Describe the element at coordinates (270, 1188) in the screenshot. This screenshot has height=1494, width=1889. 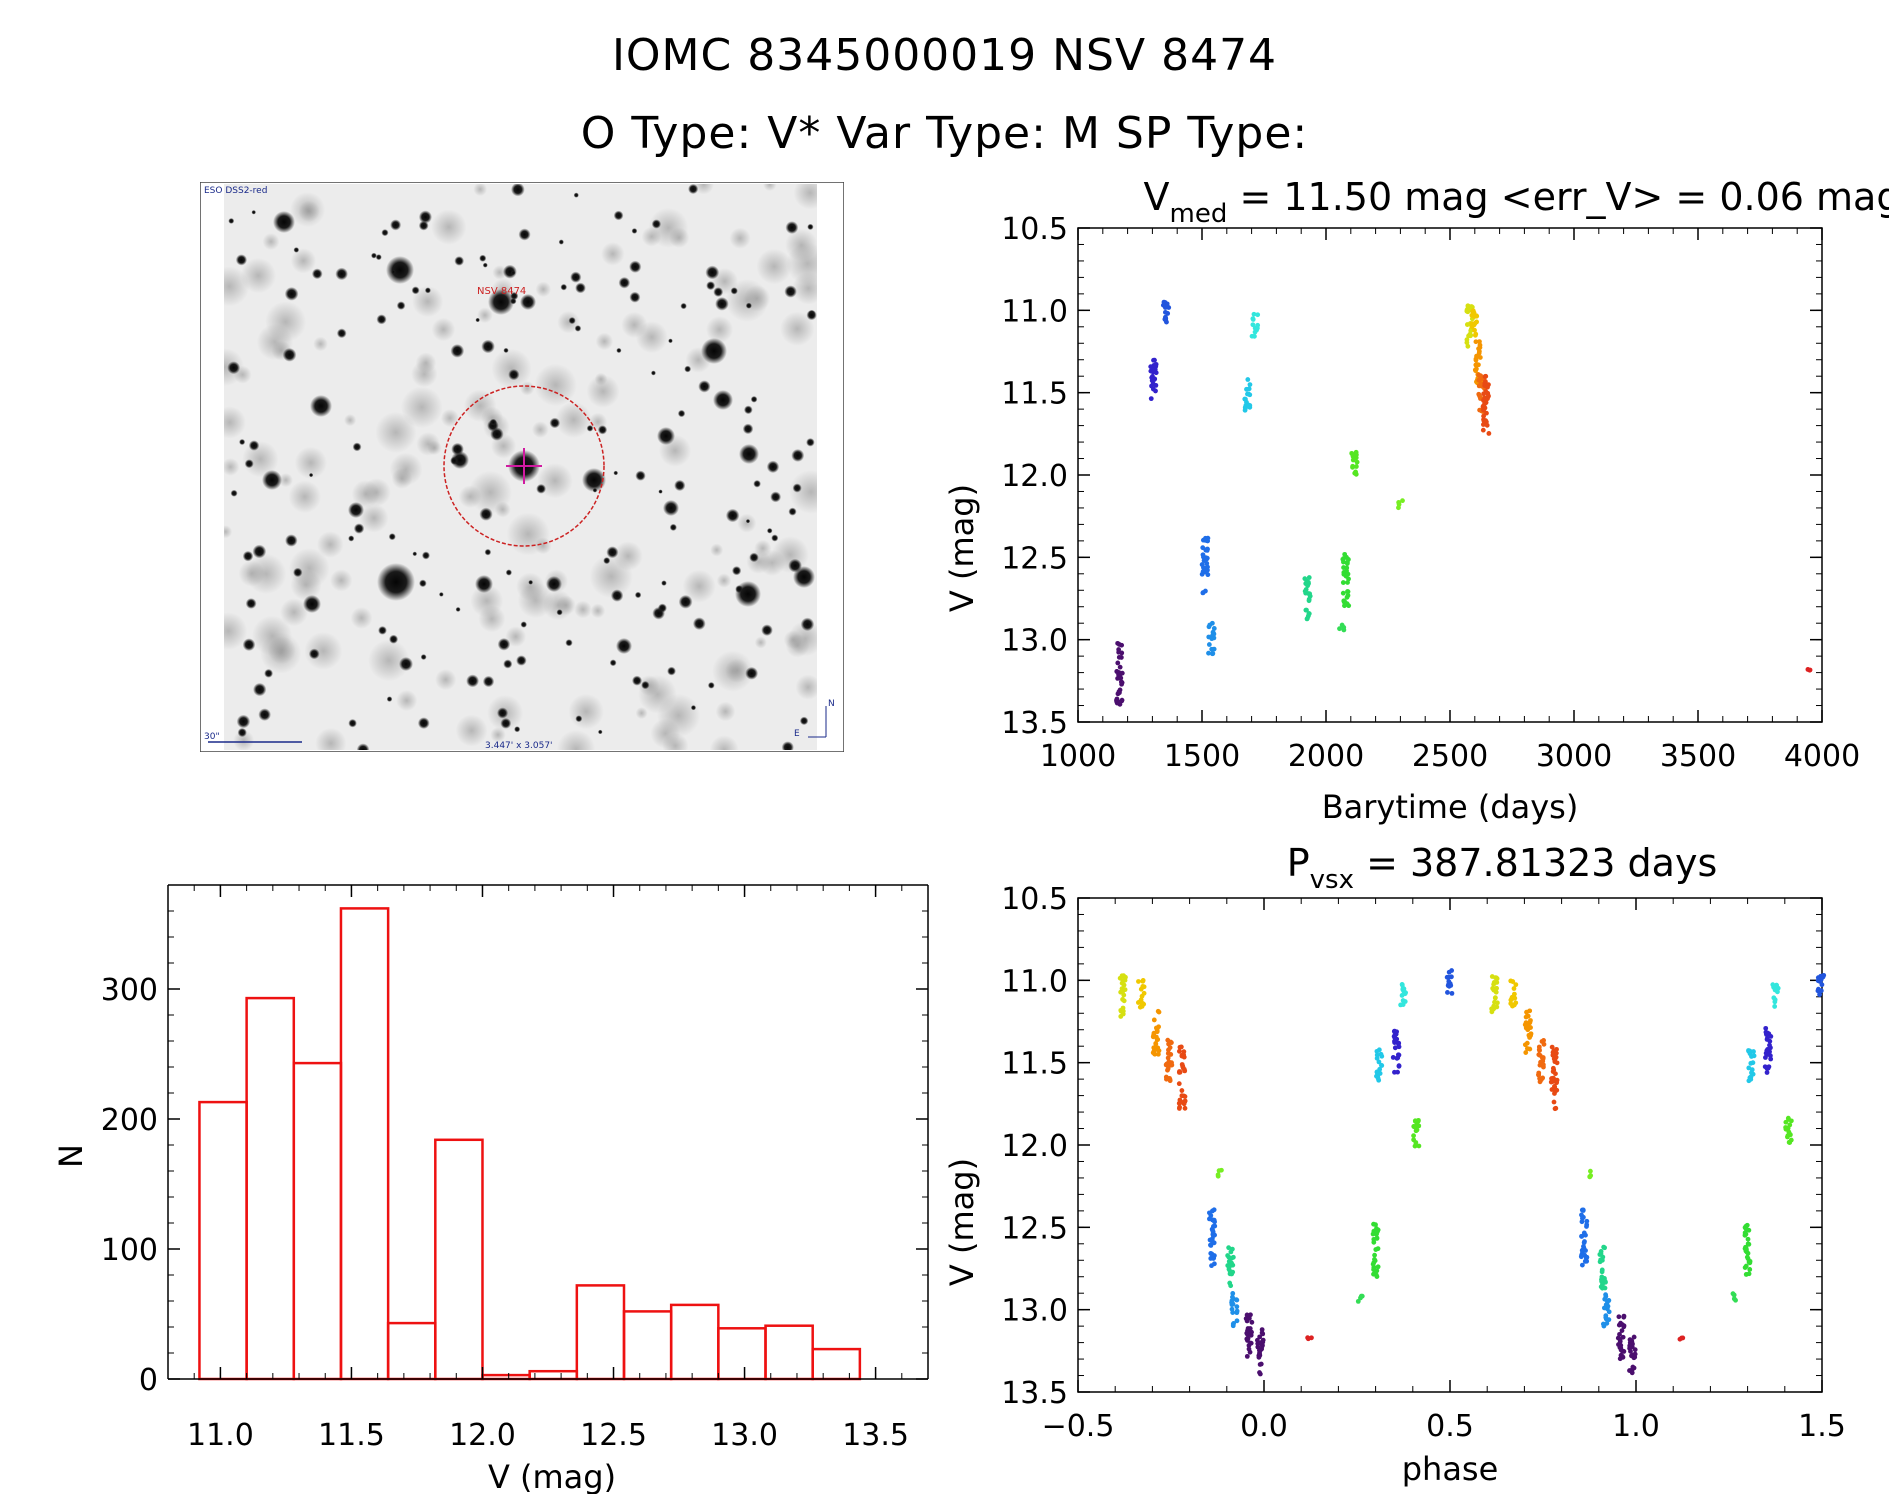
I see `histogram-bar` at that location.